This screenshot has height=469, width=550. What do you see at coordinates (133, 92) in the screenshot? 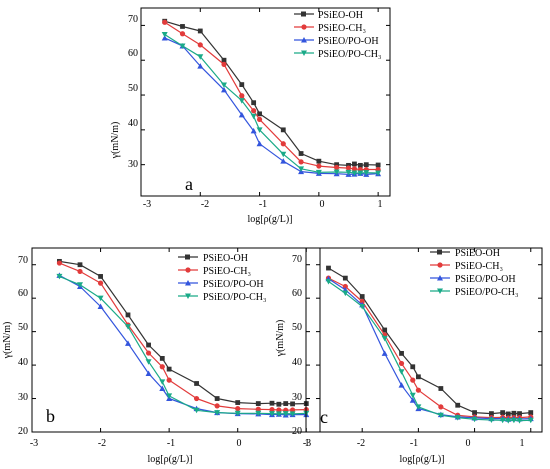
I see `y-tick-labels: 30 40 50 60 70` at bounding box center [133, 92].